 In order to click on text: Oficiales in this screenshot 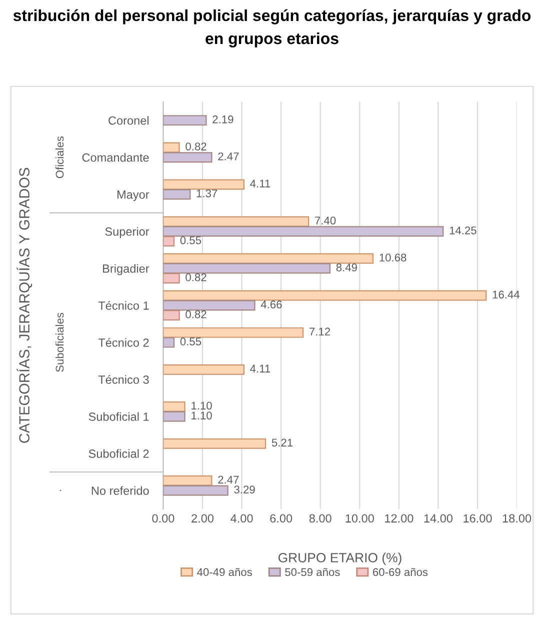, I will do `click(59, 157)`.